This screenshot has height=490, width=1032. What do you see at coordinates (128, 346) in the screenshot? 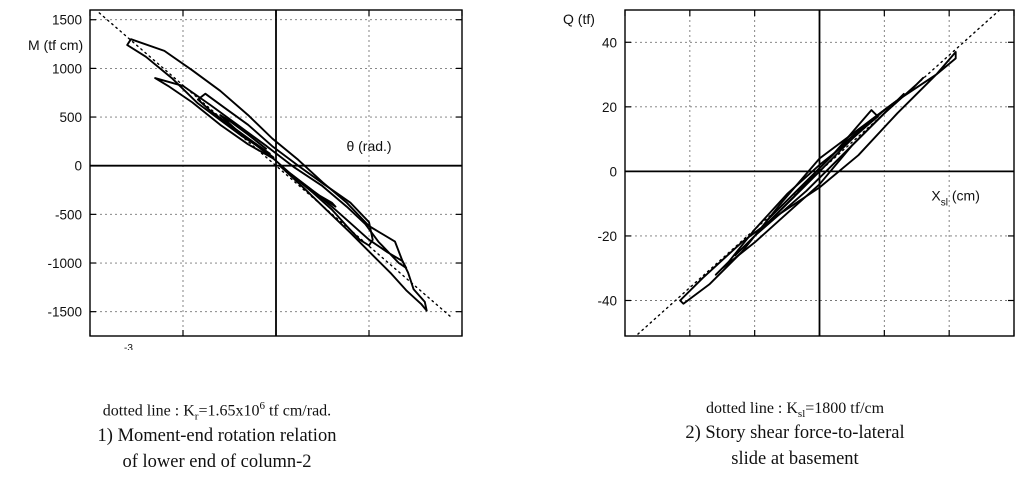
I see `left-xtick-exp: -3` at bounding box center [128, 346].